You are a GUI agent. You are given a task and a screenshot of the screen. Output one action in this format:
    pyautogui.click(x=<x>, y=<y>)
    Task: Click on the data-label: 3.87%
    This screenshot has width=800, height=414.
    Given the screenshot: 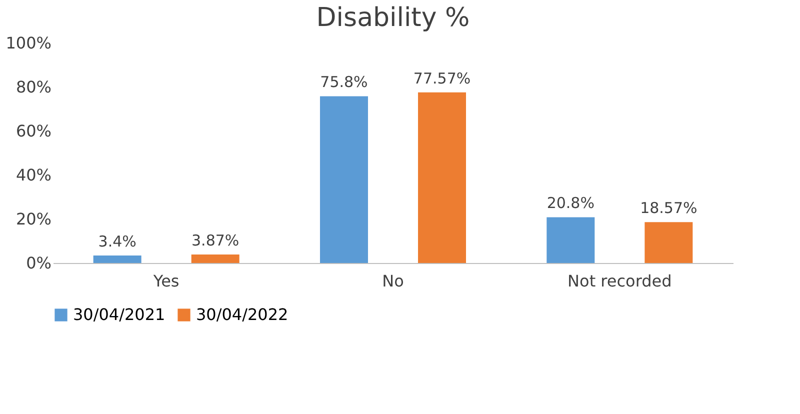 What is the action you would take?
    pyautogui.click(x=216, y=240)
    